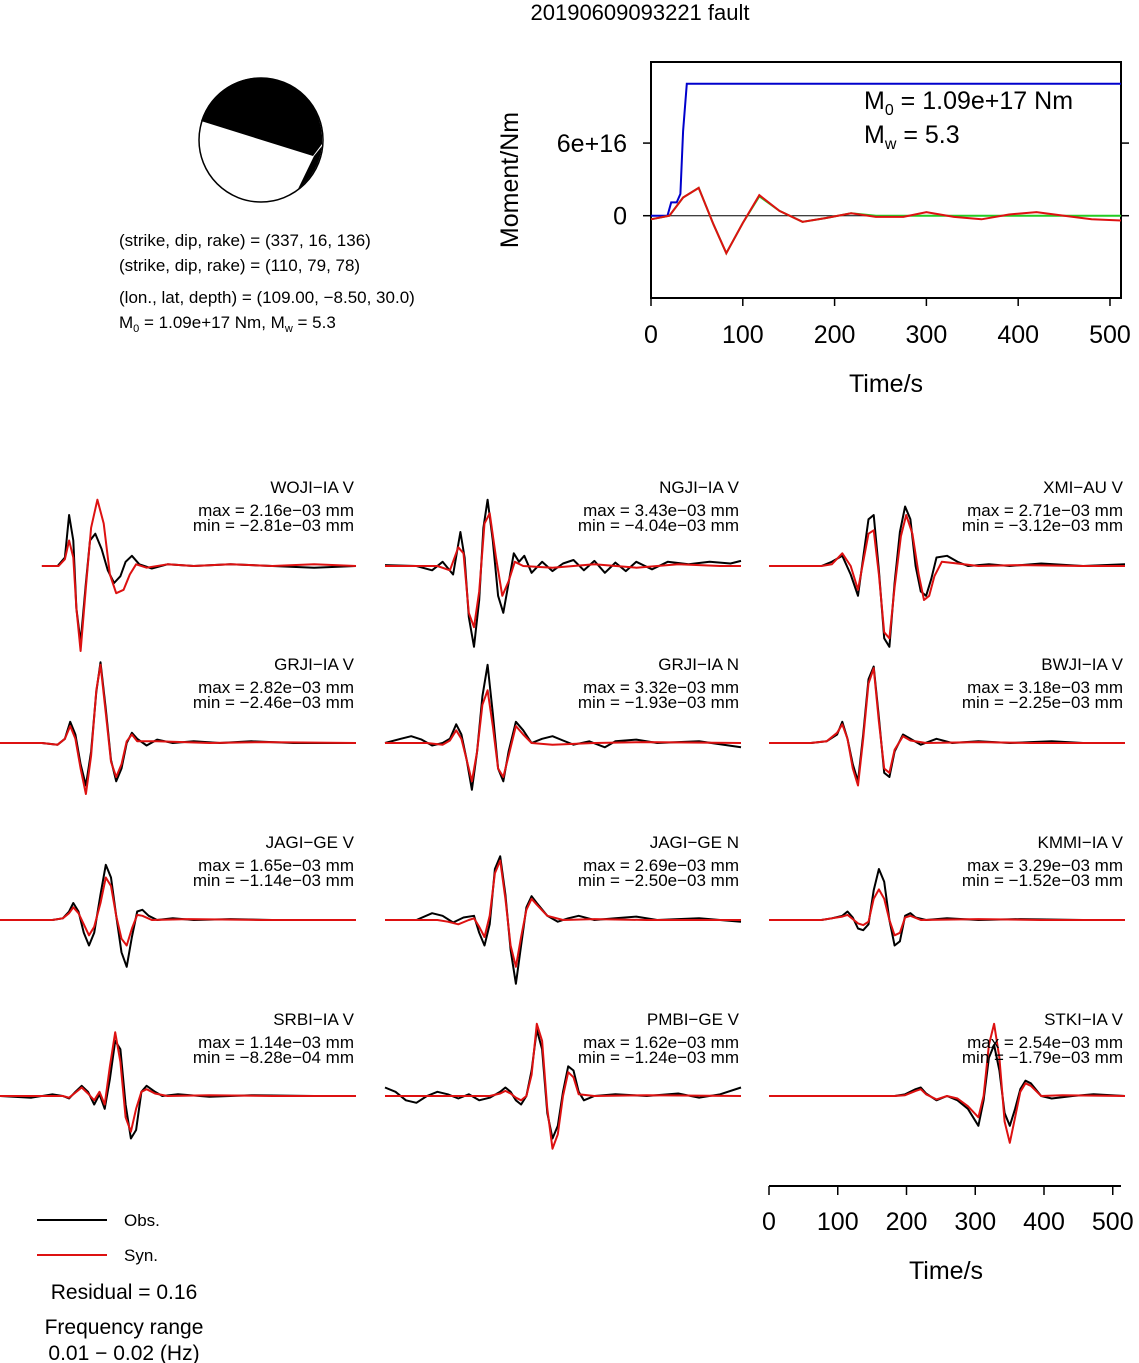 Image resolution: width=1139 pixels, height=1363 pixels. What do you see at coordinates (694, 842) in the screenshot?
I see `station-name: JAGI−GE N` at bounding box center [694, 842].